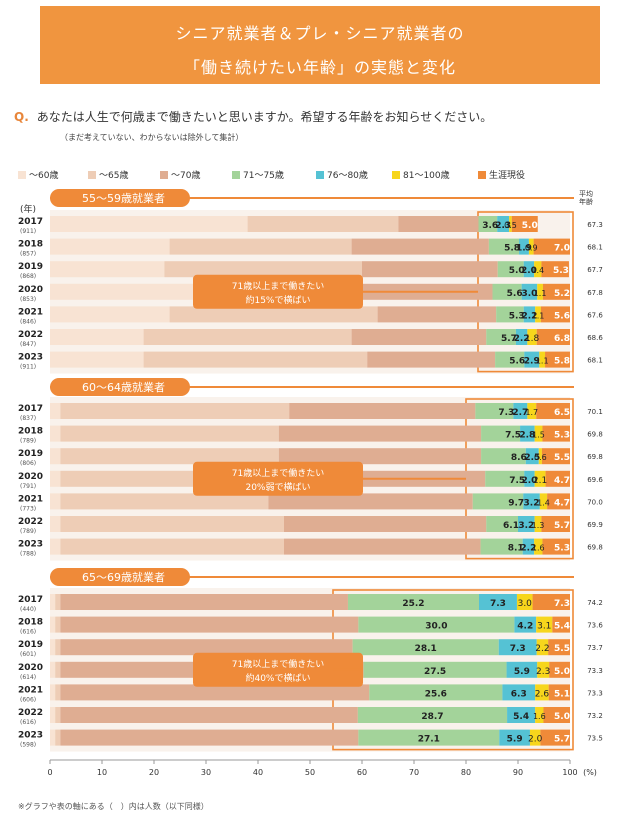 This screenshot has height=819, width=621. What do you see at coordinates (562, 316) in the screenshot?
I see `data-label: 5.6` at bounding box center [562, 316].